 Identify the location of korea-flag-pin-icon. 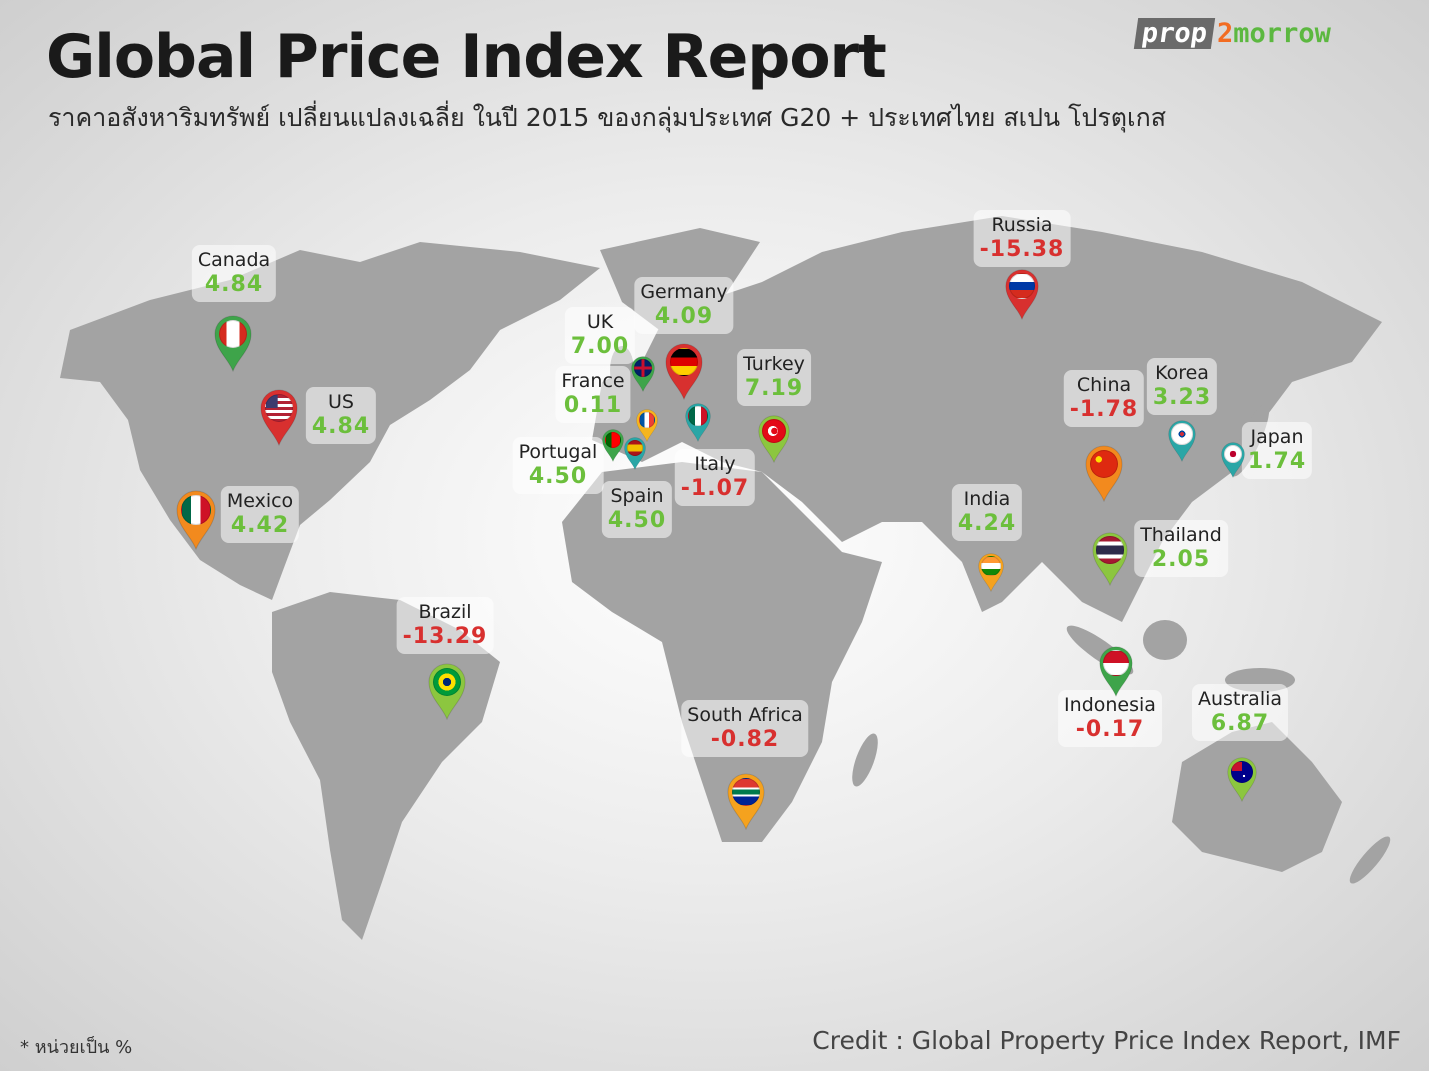
(1182, 441).